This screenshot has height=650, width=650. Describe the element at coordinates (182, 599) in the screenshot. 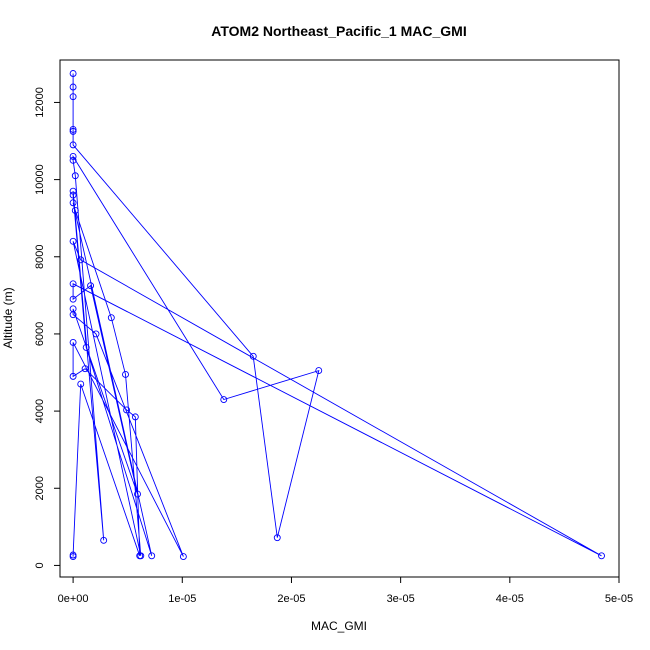

I see `x-tick-label: 1e-05` at that location.